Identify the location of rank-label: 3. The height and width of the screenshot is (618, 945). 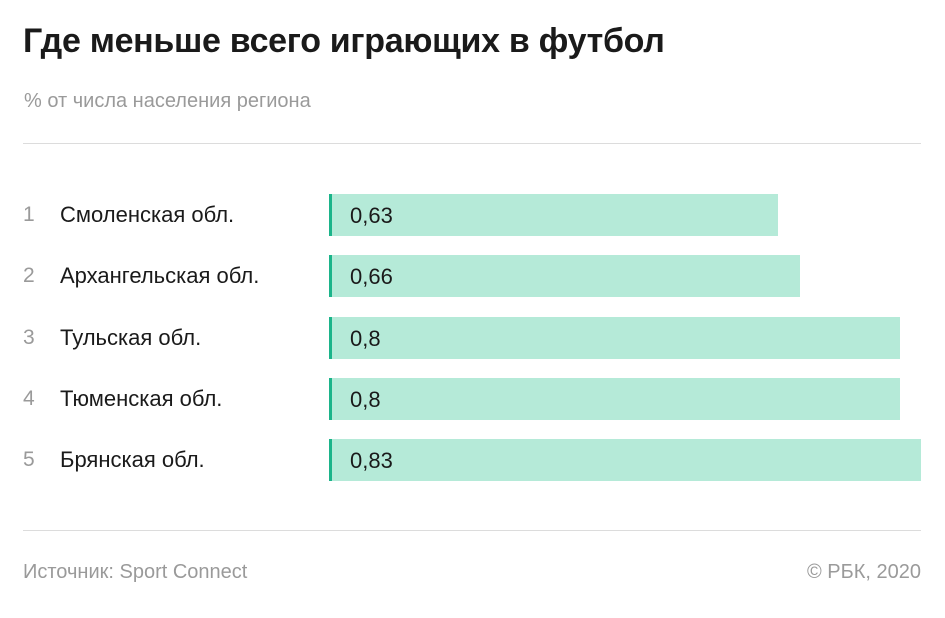
(29, 337).